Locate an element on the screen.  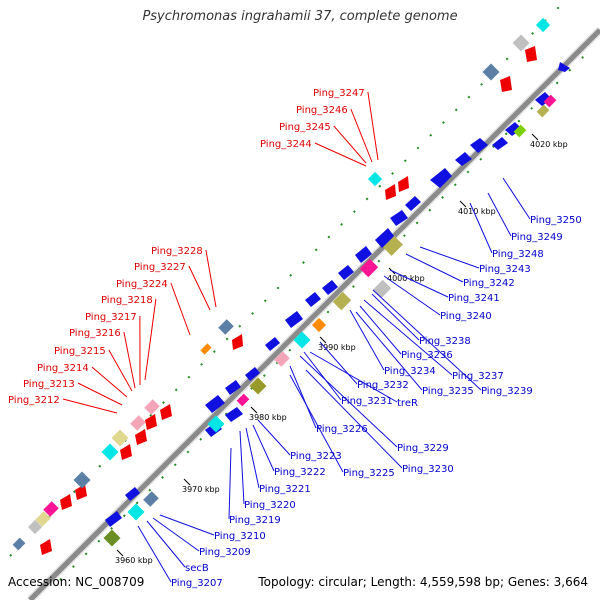
gene-label: Ping_3207 is located at coordinates (197, 583).